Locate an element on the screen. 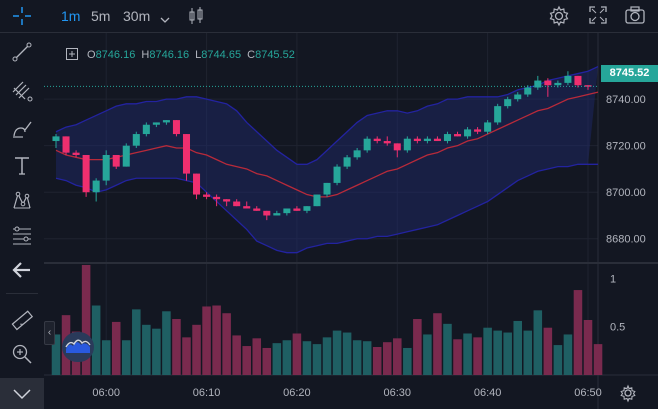  top-toolbar: 1m 5m 30m is located at coordinates (329, 16).